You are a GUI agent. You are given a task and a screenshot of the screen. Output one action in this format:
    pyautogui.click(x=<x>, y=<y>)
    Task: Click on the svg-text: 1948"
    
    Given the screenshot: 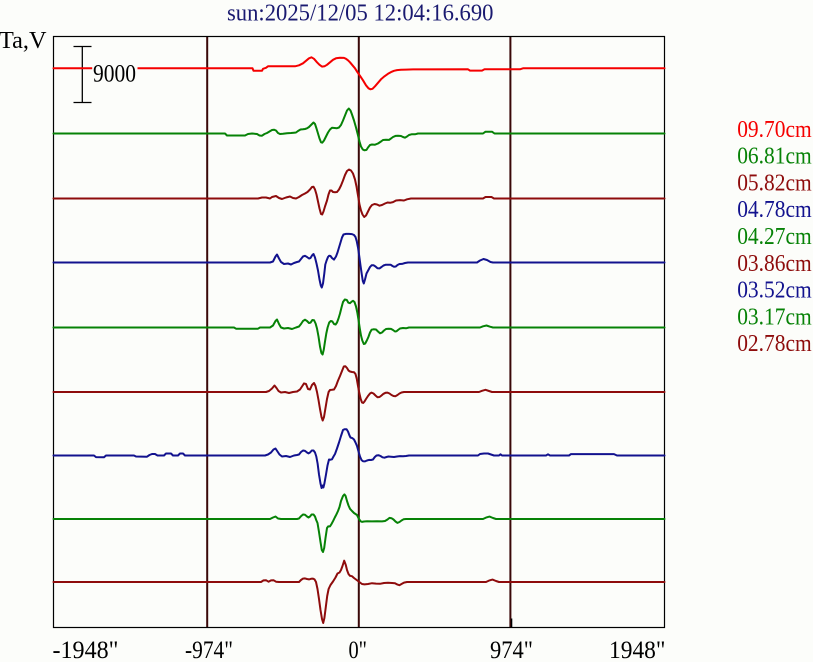 What is the action you would take?
    pyautogui.click(x=637, y=649)
    